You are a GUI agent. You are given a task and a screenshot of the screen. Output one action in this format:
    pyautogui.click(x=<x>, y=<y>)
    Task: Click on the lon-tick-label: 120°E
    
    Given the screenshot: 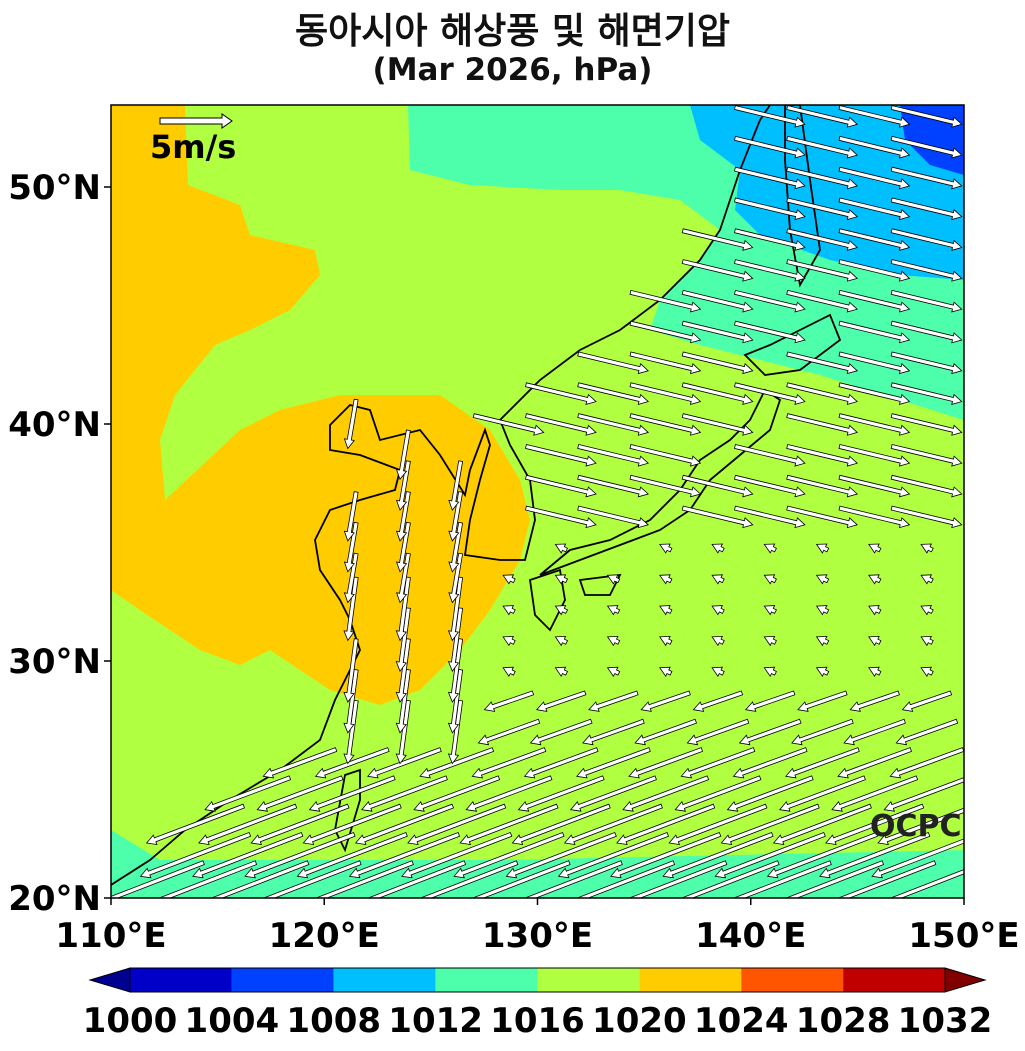 What is the action you would take?
    pyautogui.click(x=324, y=936)
    